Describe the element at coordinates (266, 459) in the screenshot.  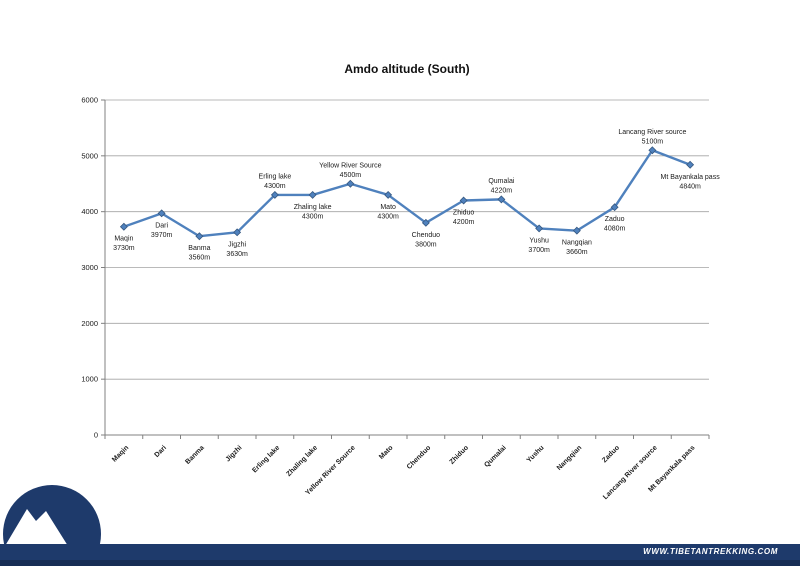
I see `x-category-label: Erling lake` at that location.